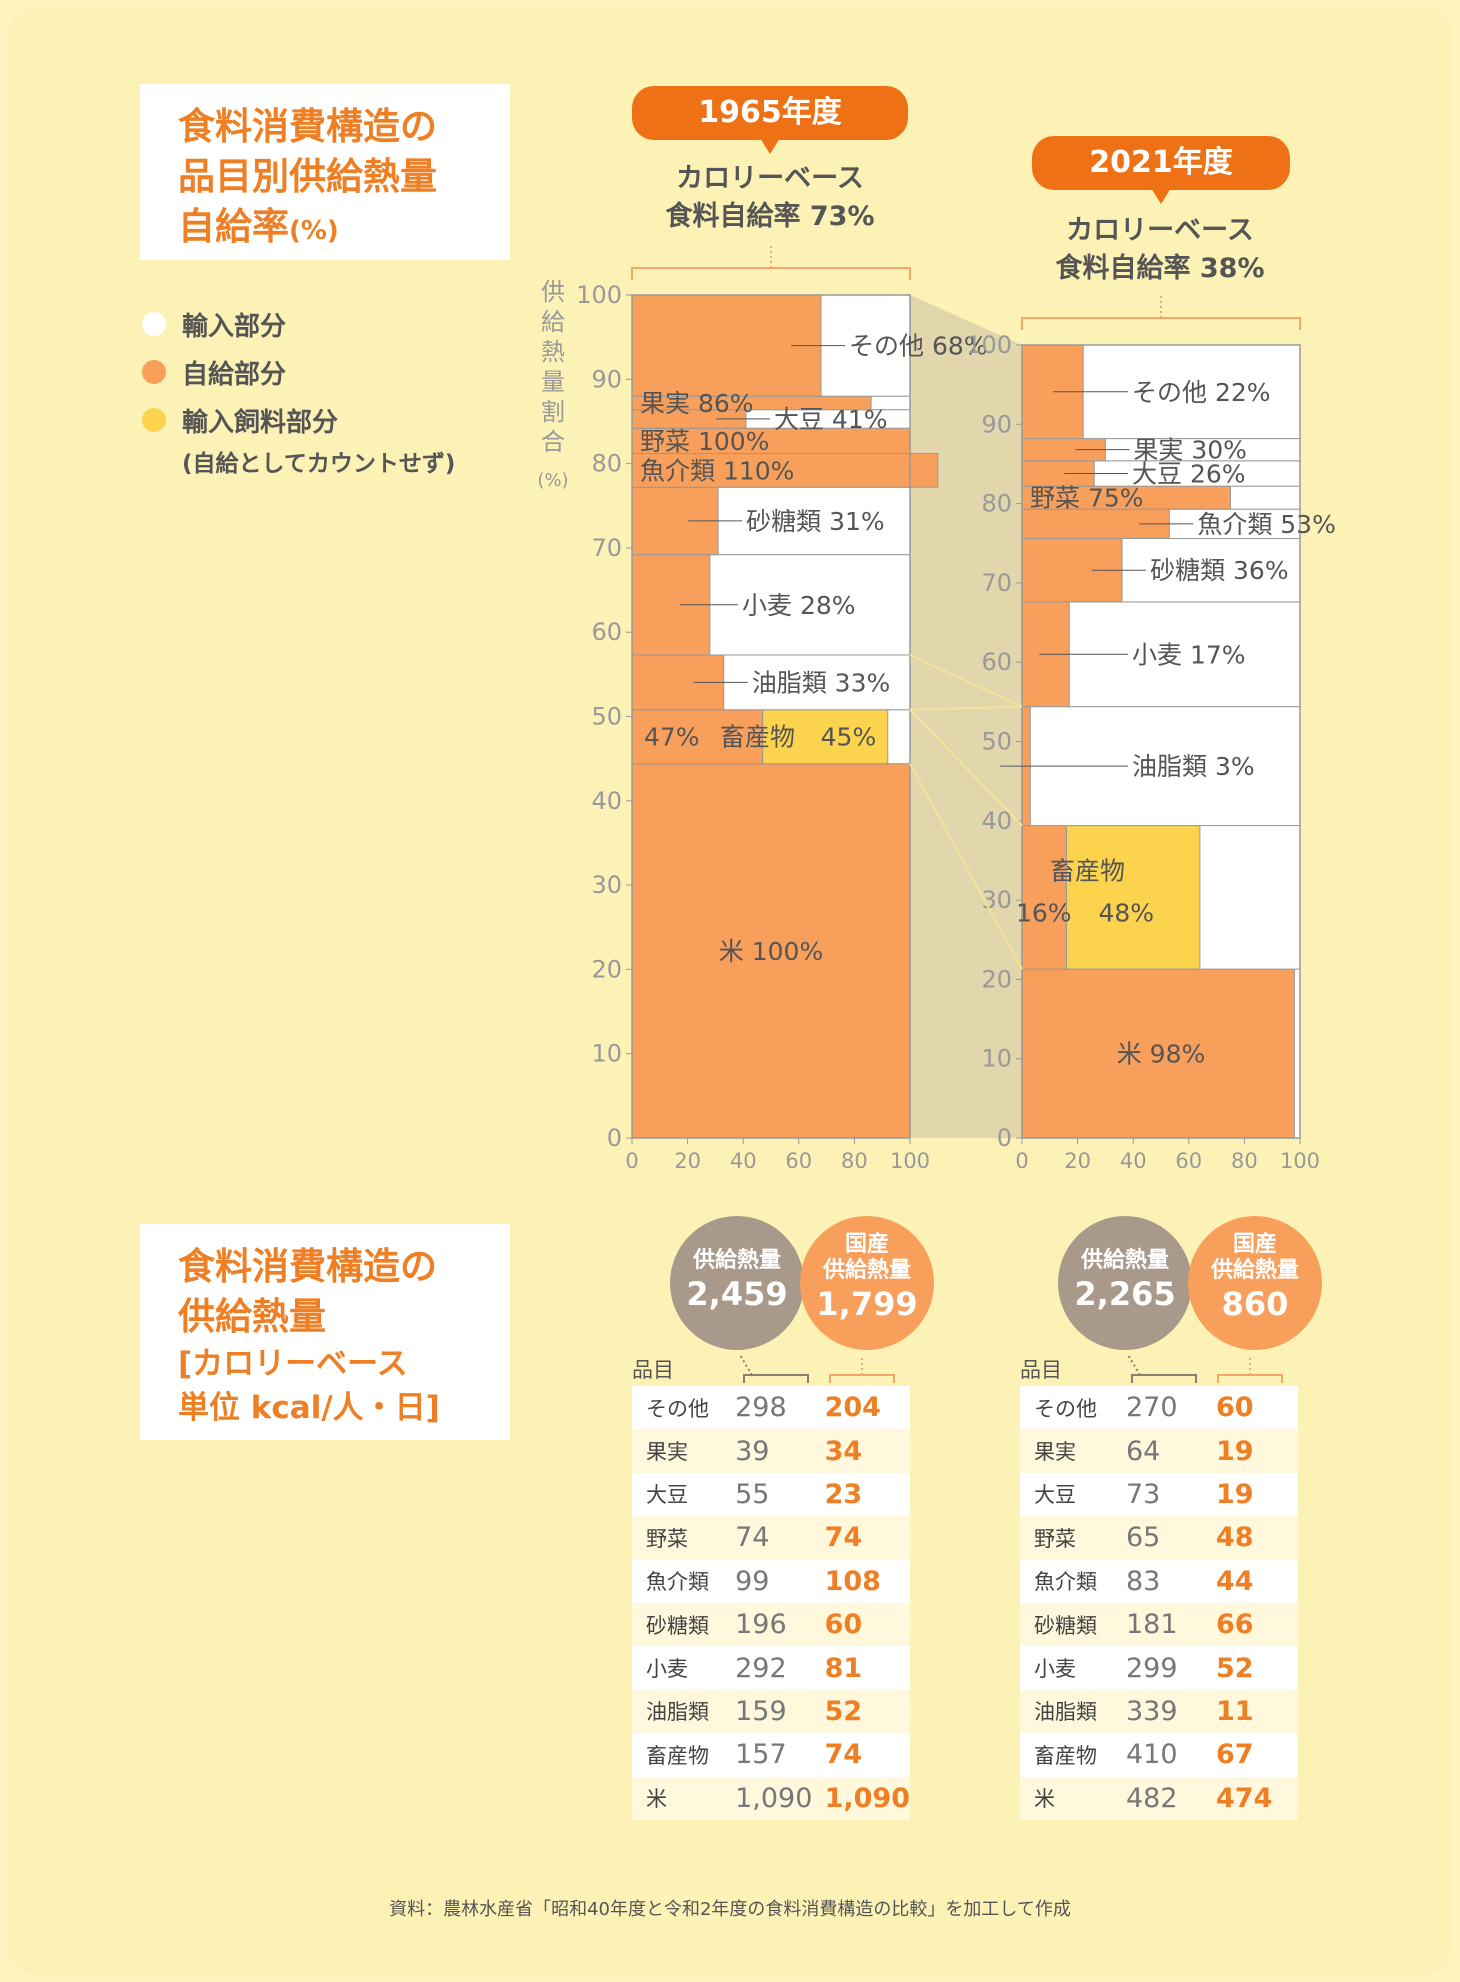 The image size is (1460, 1982). I want to click on y-axis-label-char: 熱, so click(553, 352).